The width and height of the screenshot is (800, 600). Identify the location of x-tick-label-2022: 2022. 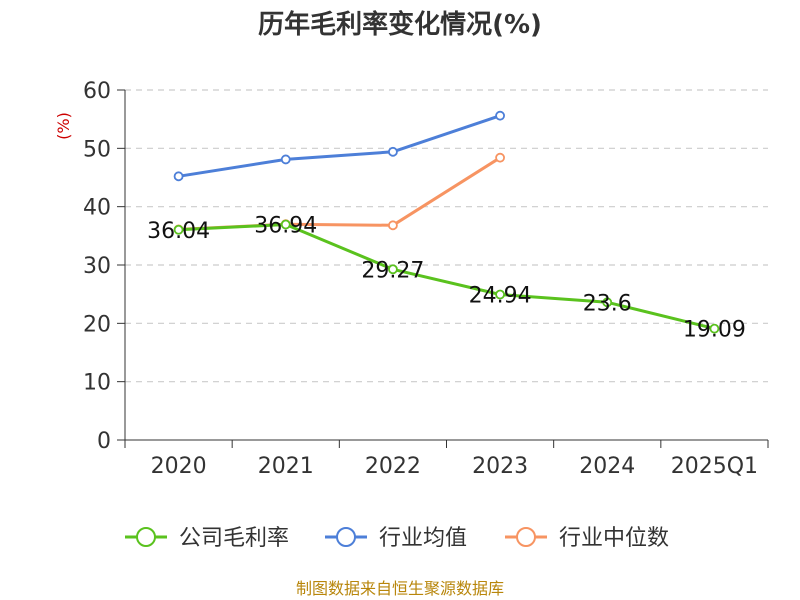
(393, 466).